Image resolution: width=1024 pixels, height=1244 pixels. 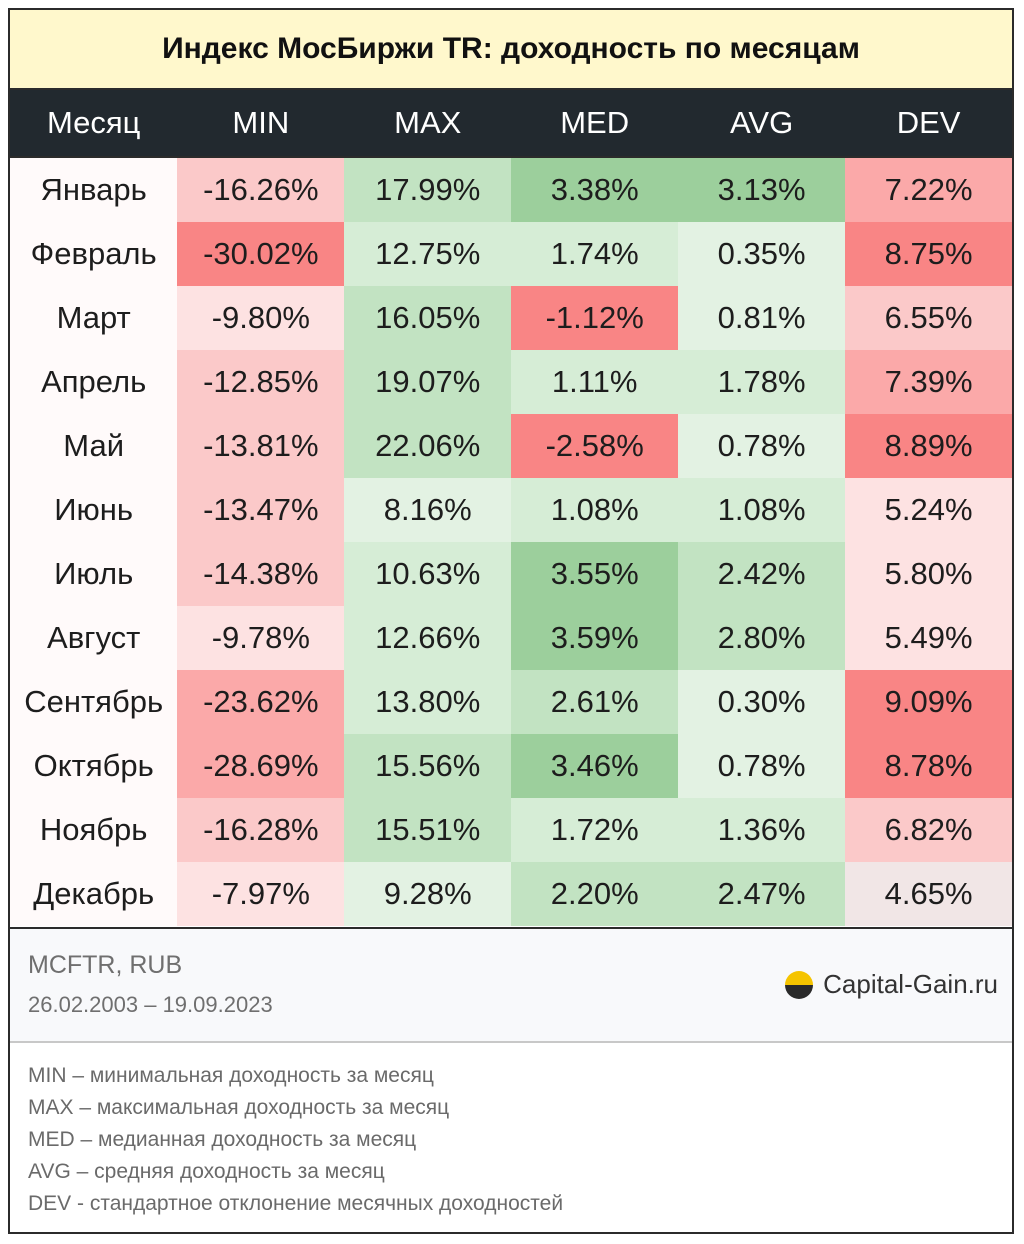 I want to click on value-cell: 0.81%, so click(x=762, y=318).